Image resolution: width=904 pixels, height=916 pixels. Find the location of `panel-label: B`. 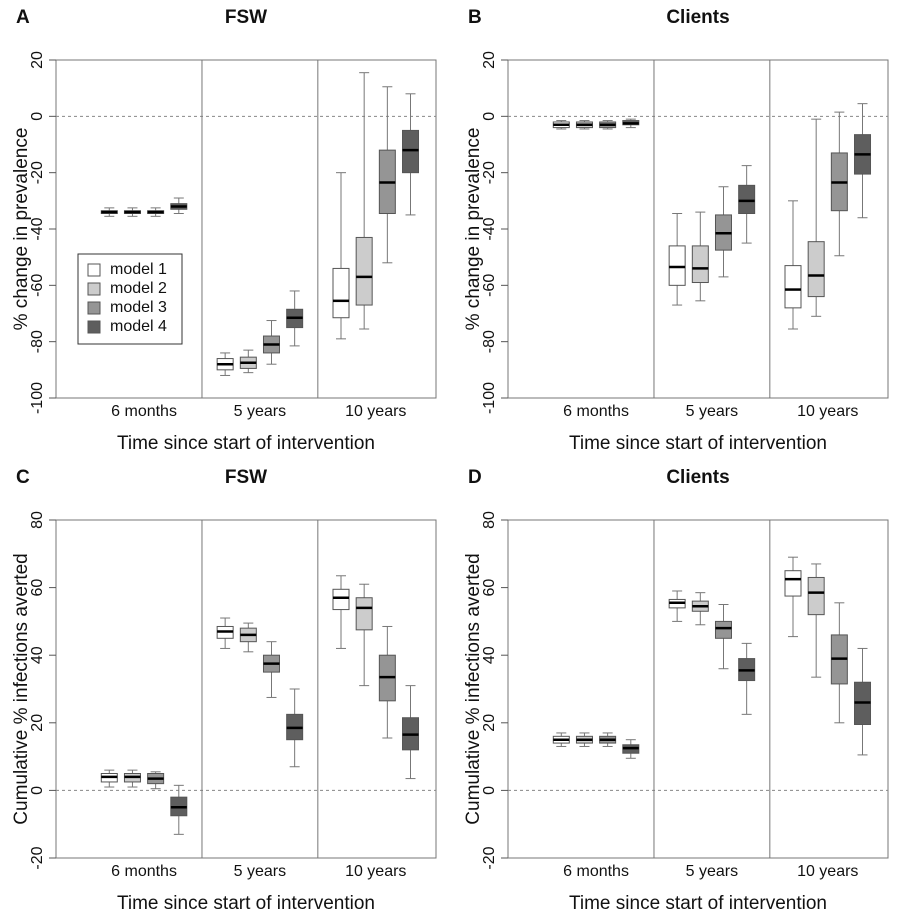

panel-label: B is located at coordinates (475, 17).